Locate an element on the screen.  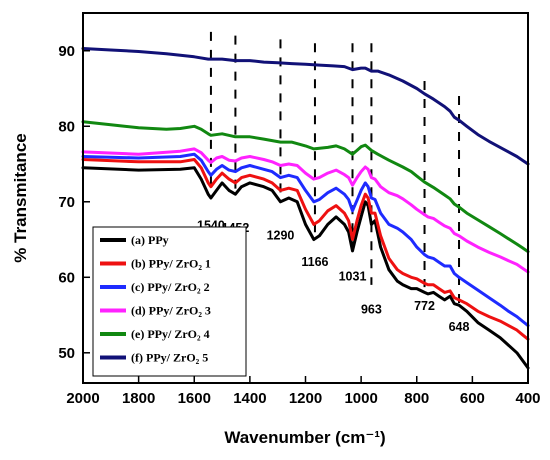
x-tick-label: 400 is located at coordinates (527, 398).